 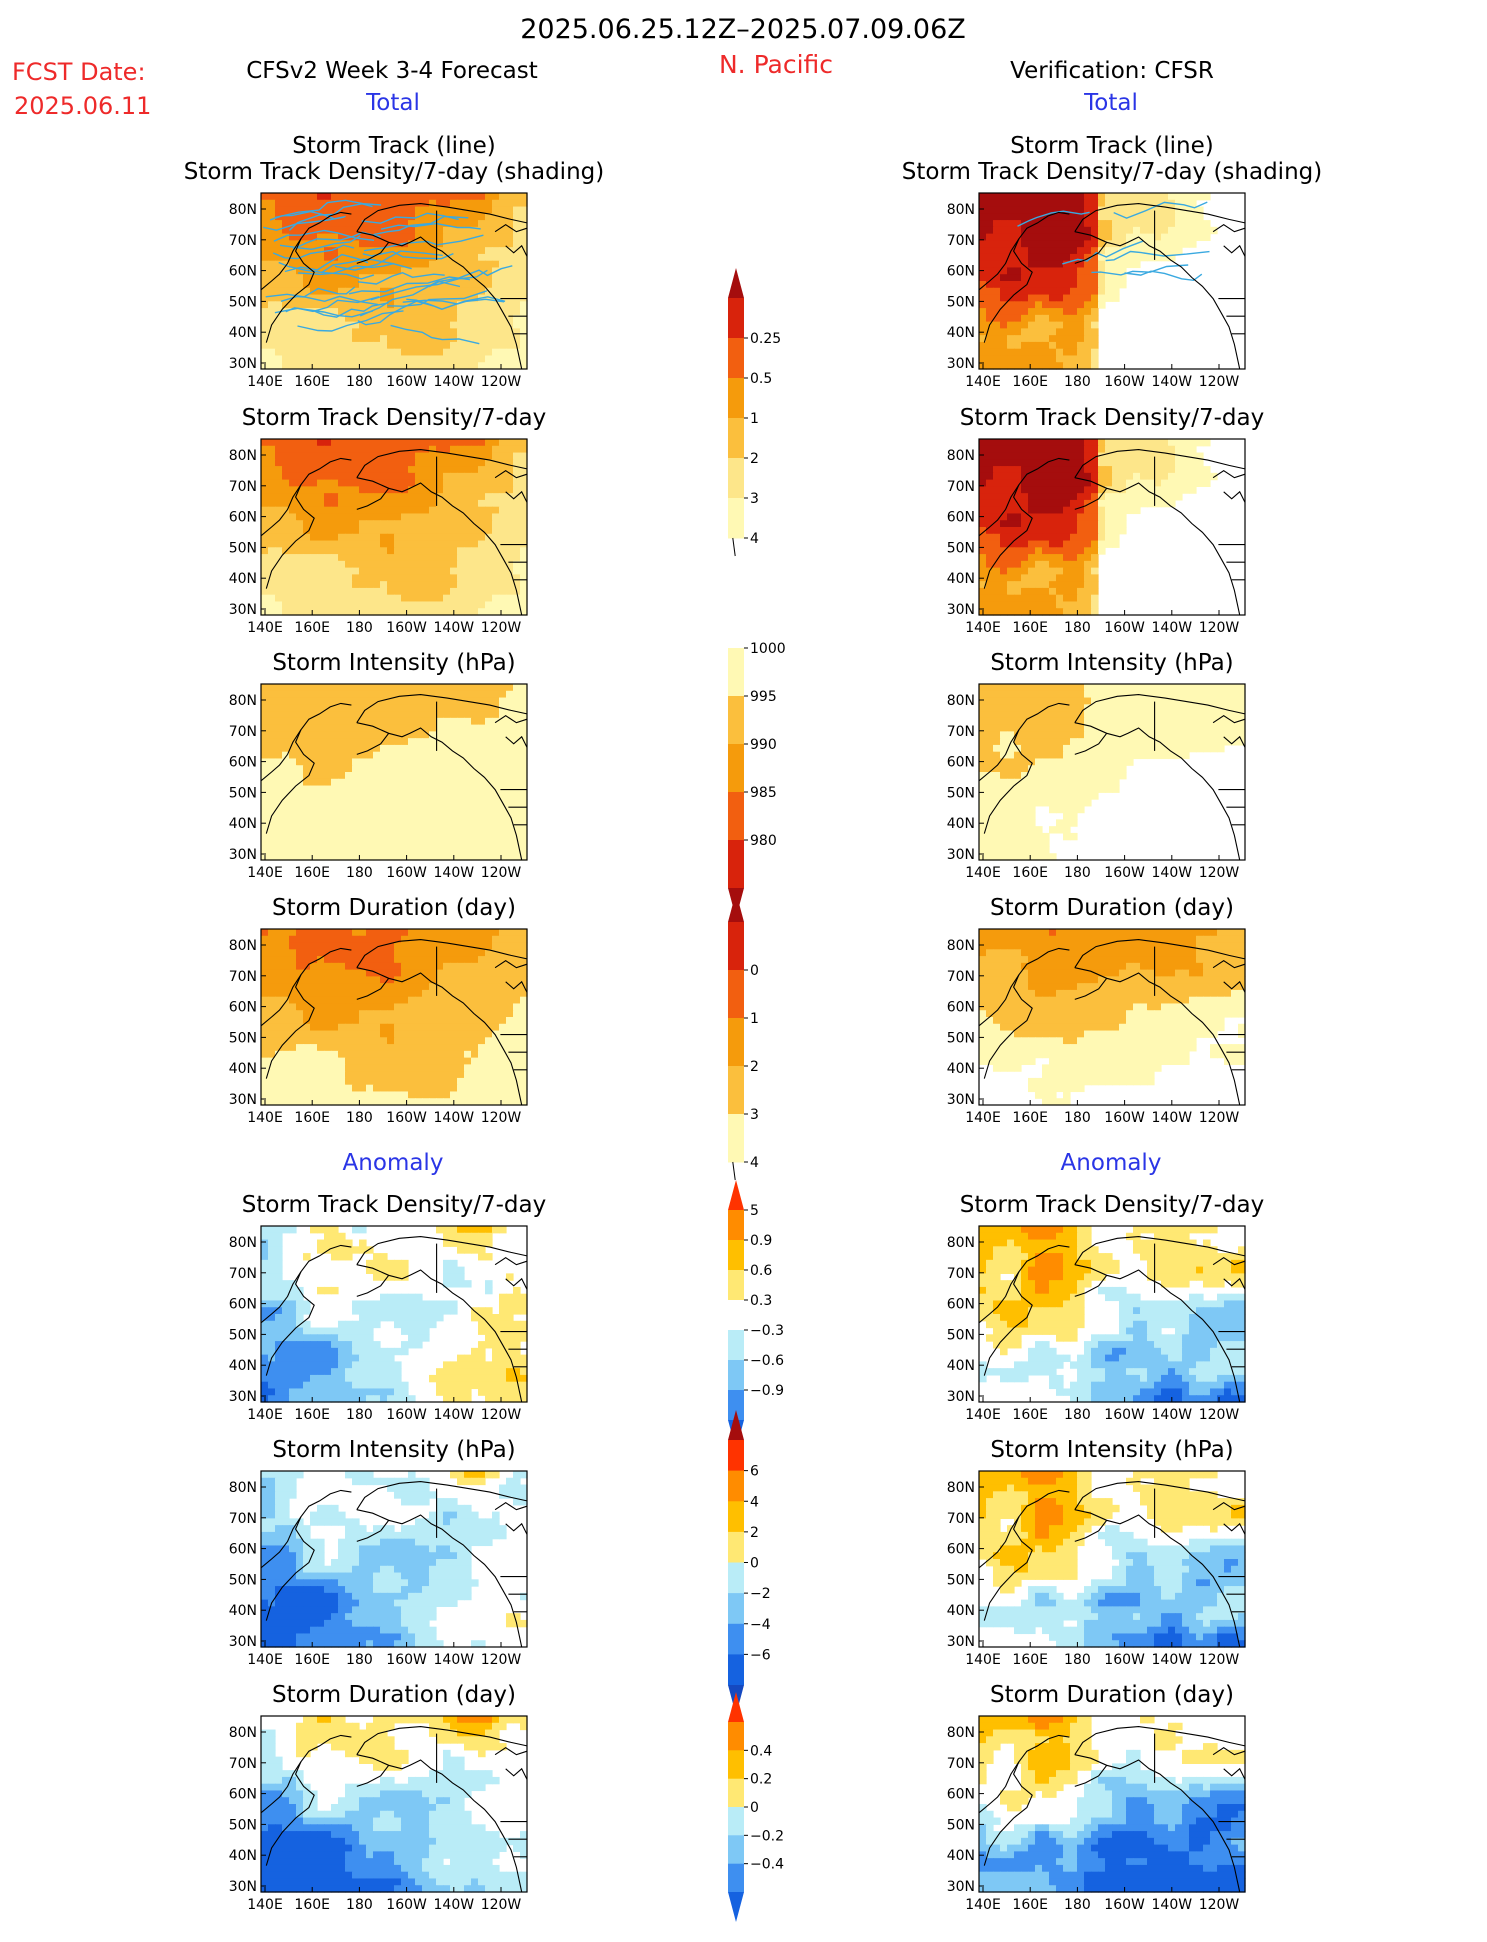 What do you see at coordinates (754, 539) in the screenshot?
I see `colorbar-label: 4` at bounding box center [754, 539].